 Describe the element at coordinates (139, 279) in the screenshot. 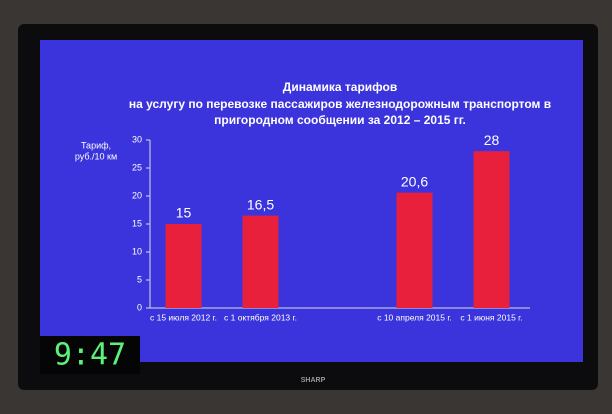

I see `y-tick-label: 5` at that location.